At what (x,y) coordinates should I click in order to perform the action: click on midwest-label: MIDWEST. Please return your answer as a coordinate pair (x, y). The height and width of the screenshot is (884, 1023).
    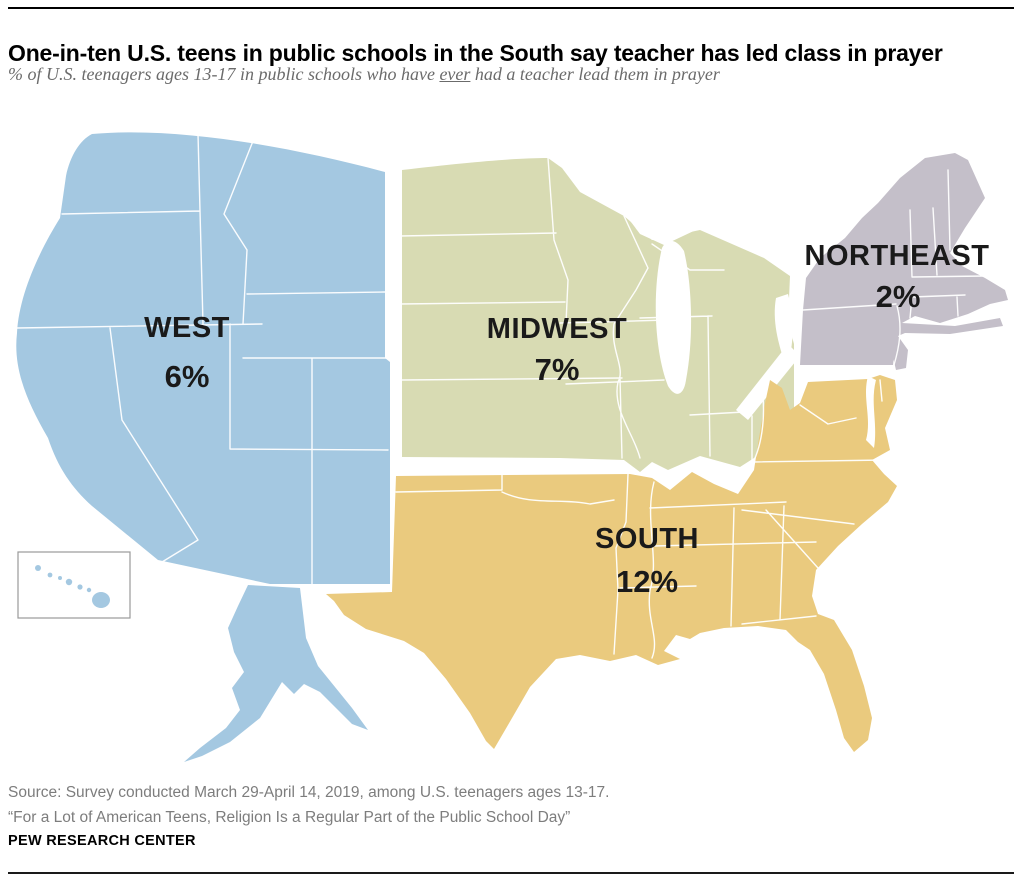
    Looking at the image, I should click on (557, 329).